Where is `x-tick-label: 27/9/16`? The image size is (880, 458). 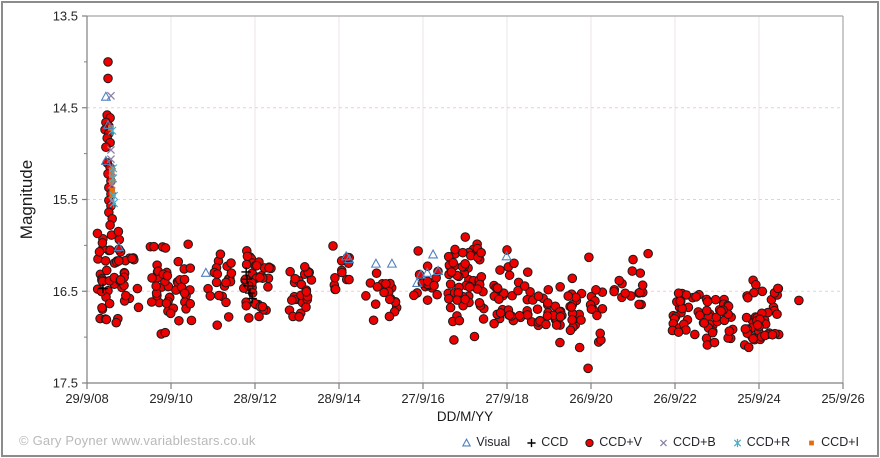 x-tick-label: 27/9/16 is located at coordinates (422, 398).